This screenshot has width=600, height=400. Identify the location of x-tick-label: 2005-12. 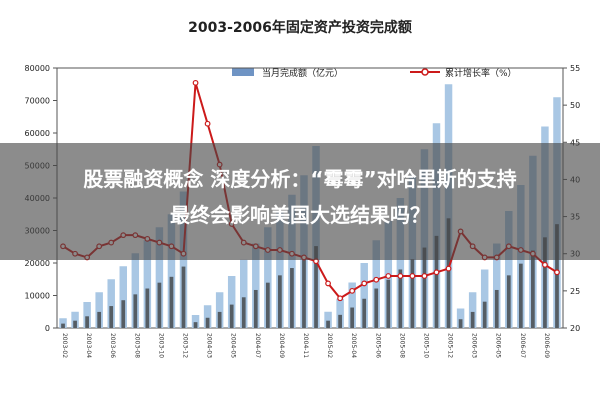
(450, 345).